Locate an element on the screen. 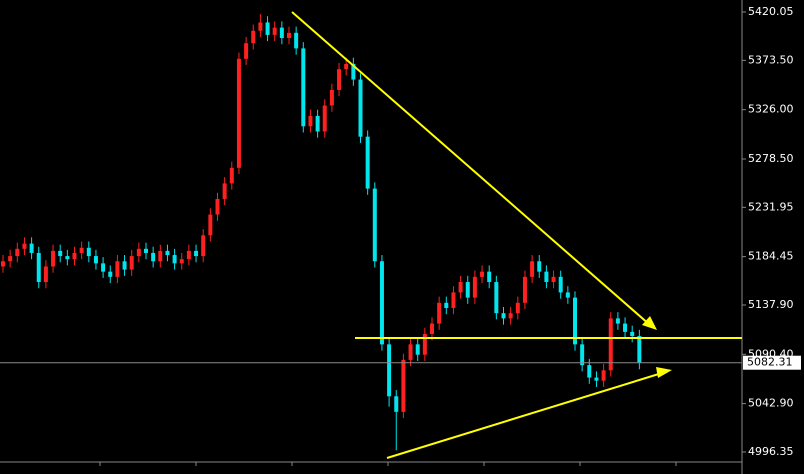 The height and width of the screenshot is (474, 804). trend-line is located at coordinates (524, 415).